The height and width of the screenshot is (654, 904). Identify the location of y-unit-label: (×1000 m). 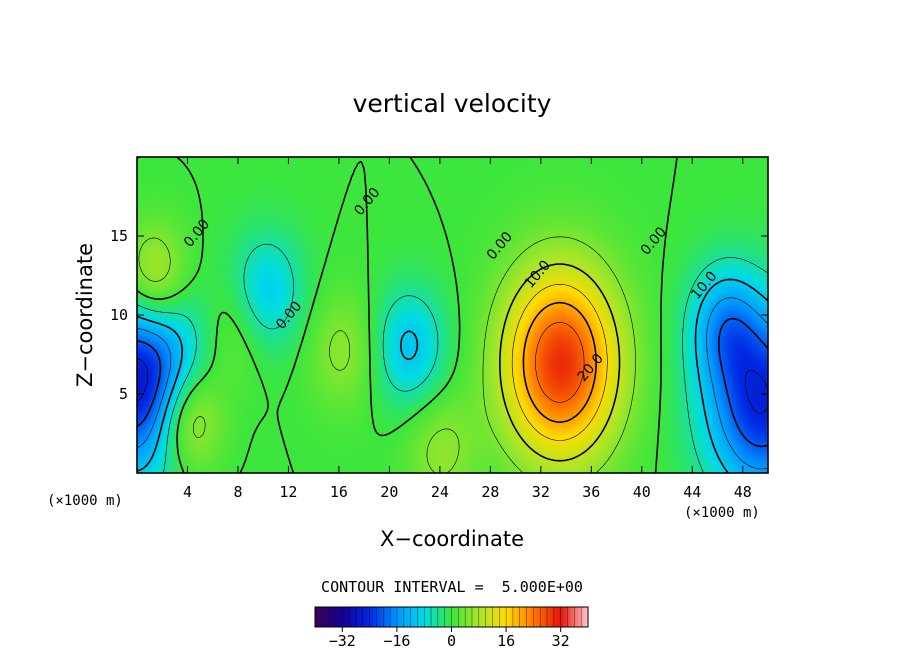
(85, 501).